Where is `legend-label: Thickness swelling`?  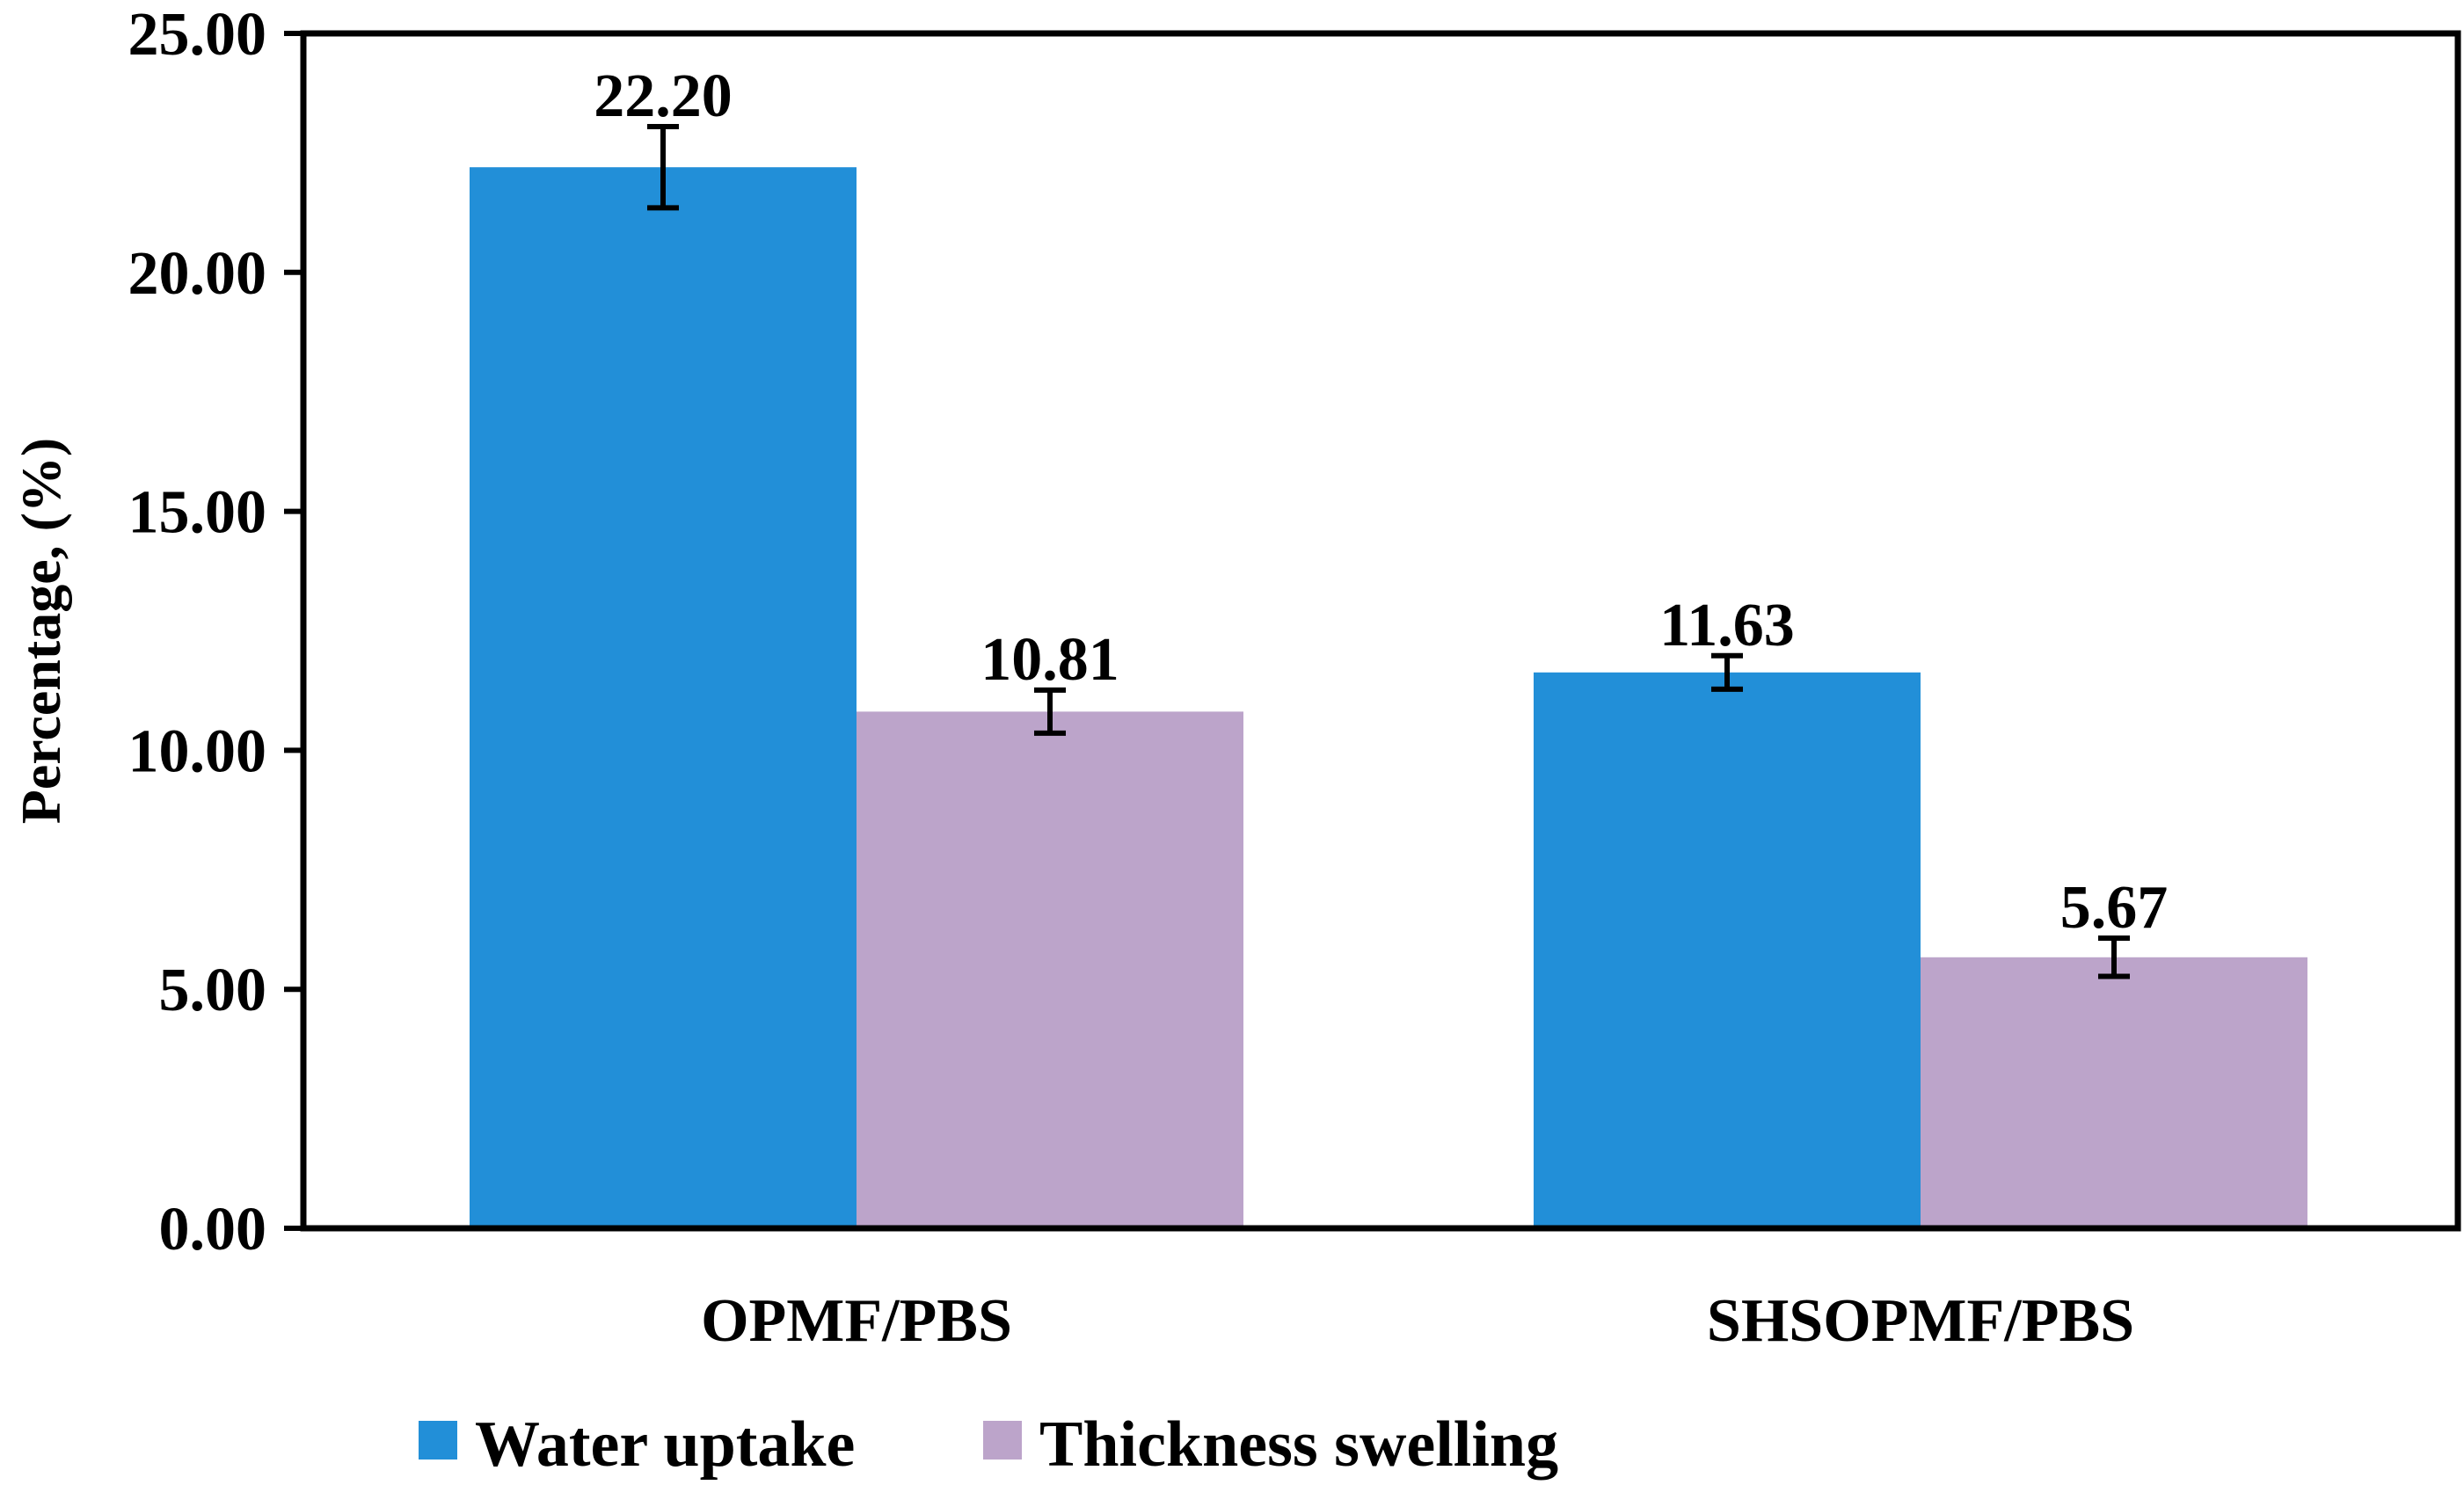
legend-label: Thickness swelling is located at coordinates (1298, 1445).